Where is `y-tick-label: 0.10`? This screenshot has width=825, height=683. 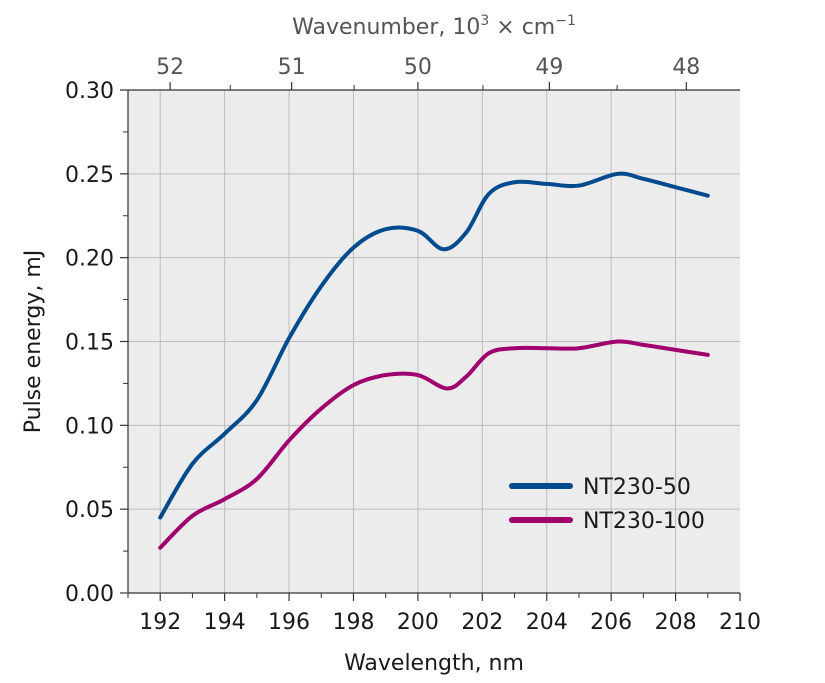 y-tick-label: 0.10 is located at coordinates (89, 426).